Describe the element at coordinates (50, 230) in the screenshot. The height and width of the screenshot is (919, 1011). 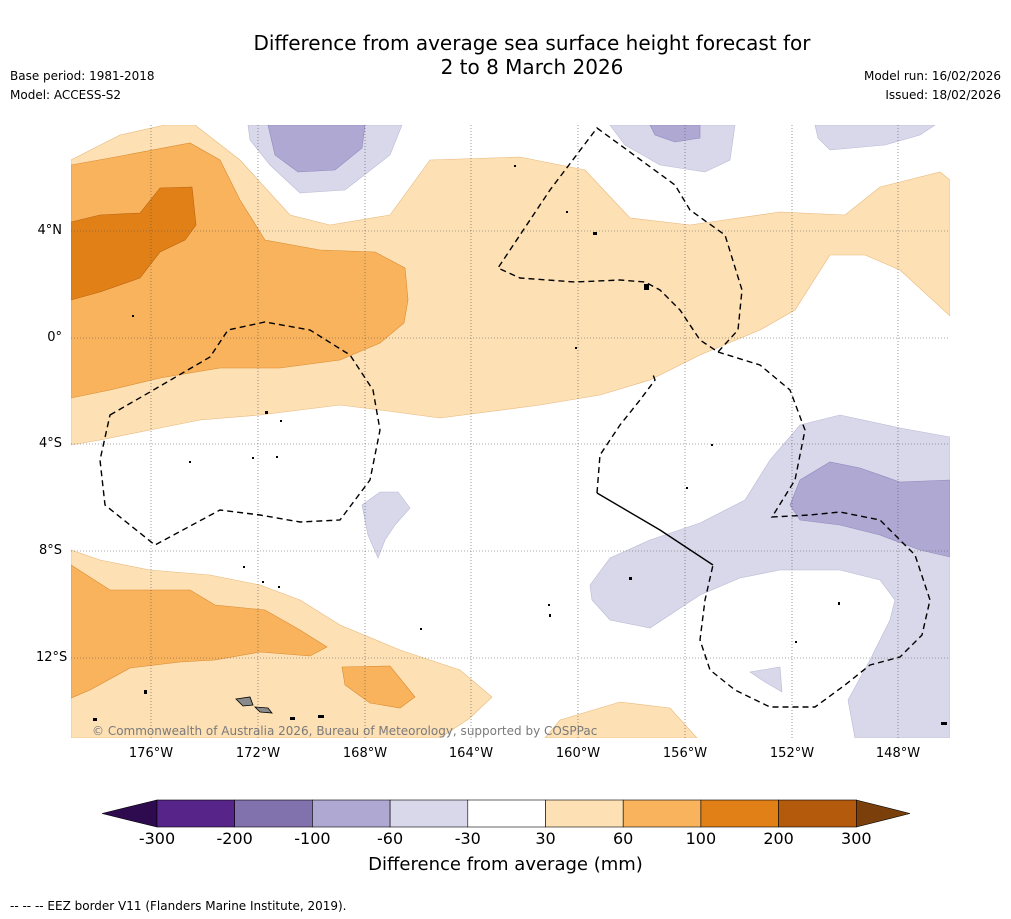
I see `lat-label-4n: 4°N` at that location.